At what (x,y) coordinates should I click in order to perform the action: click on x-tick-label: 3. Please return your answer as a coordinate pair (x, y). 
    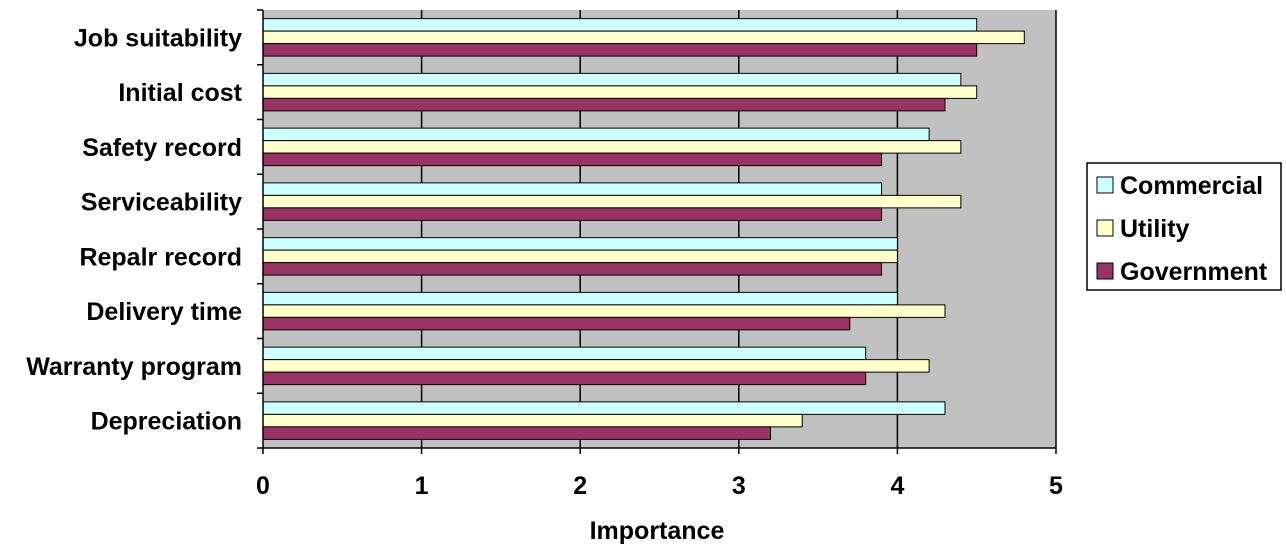
    Looking at the image, I should click on (739, 486).